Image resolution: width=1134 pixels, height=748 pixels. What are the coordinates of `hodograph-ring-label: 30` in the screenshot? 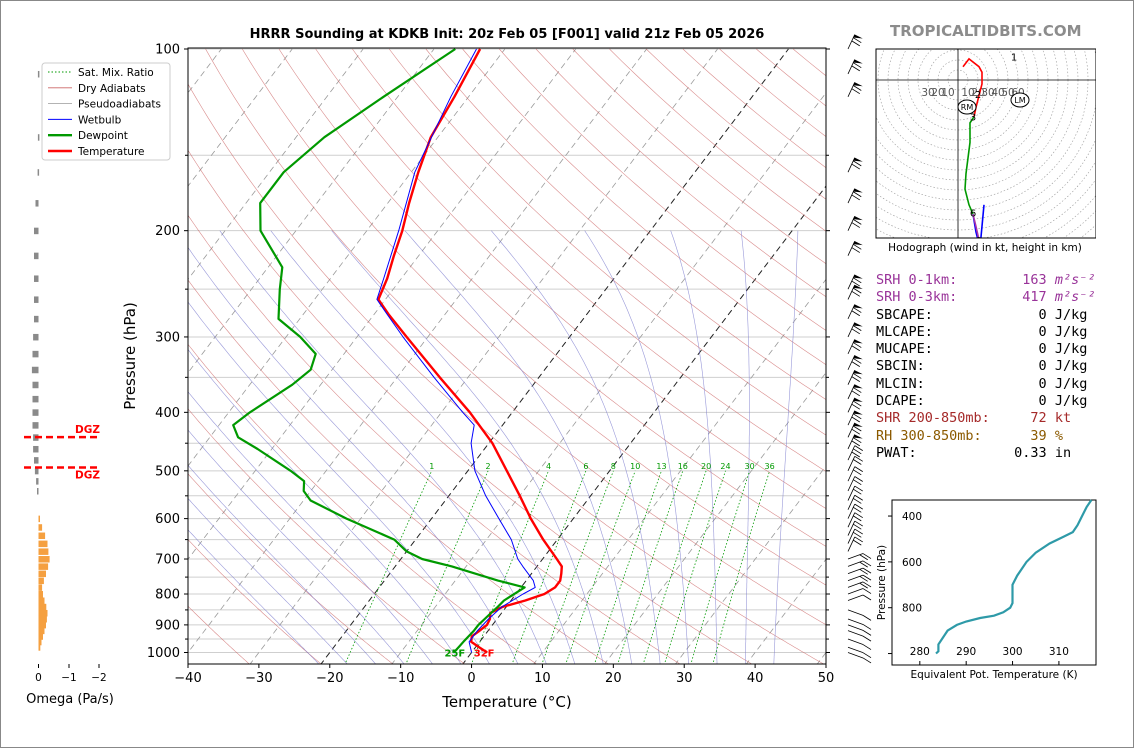 It's located at (987, 93).